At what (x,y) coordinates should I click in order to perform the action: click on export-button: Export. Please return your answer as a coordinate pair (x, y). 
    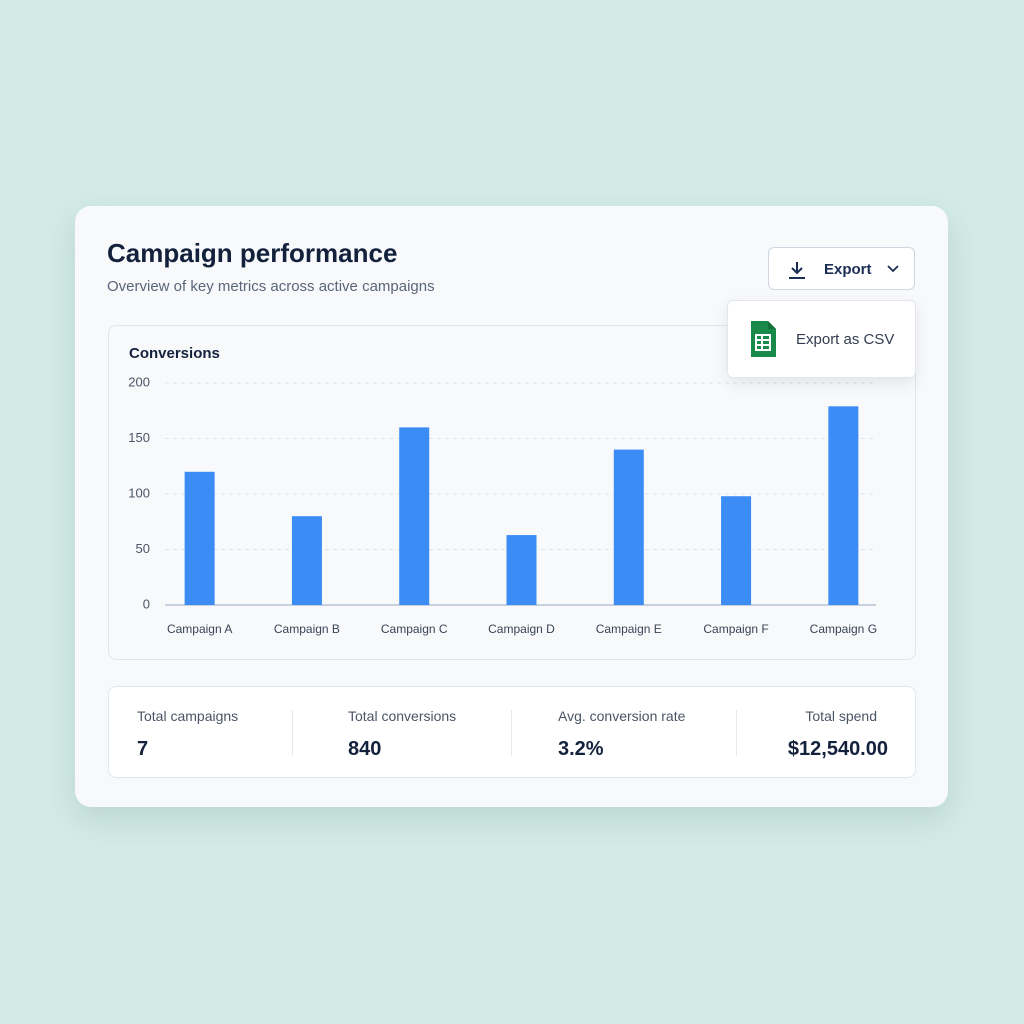
    Looking at the image, I should click on (841, 268).